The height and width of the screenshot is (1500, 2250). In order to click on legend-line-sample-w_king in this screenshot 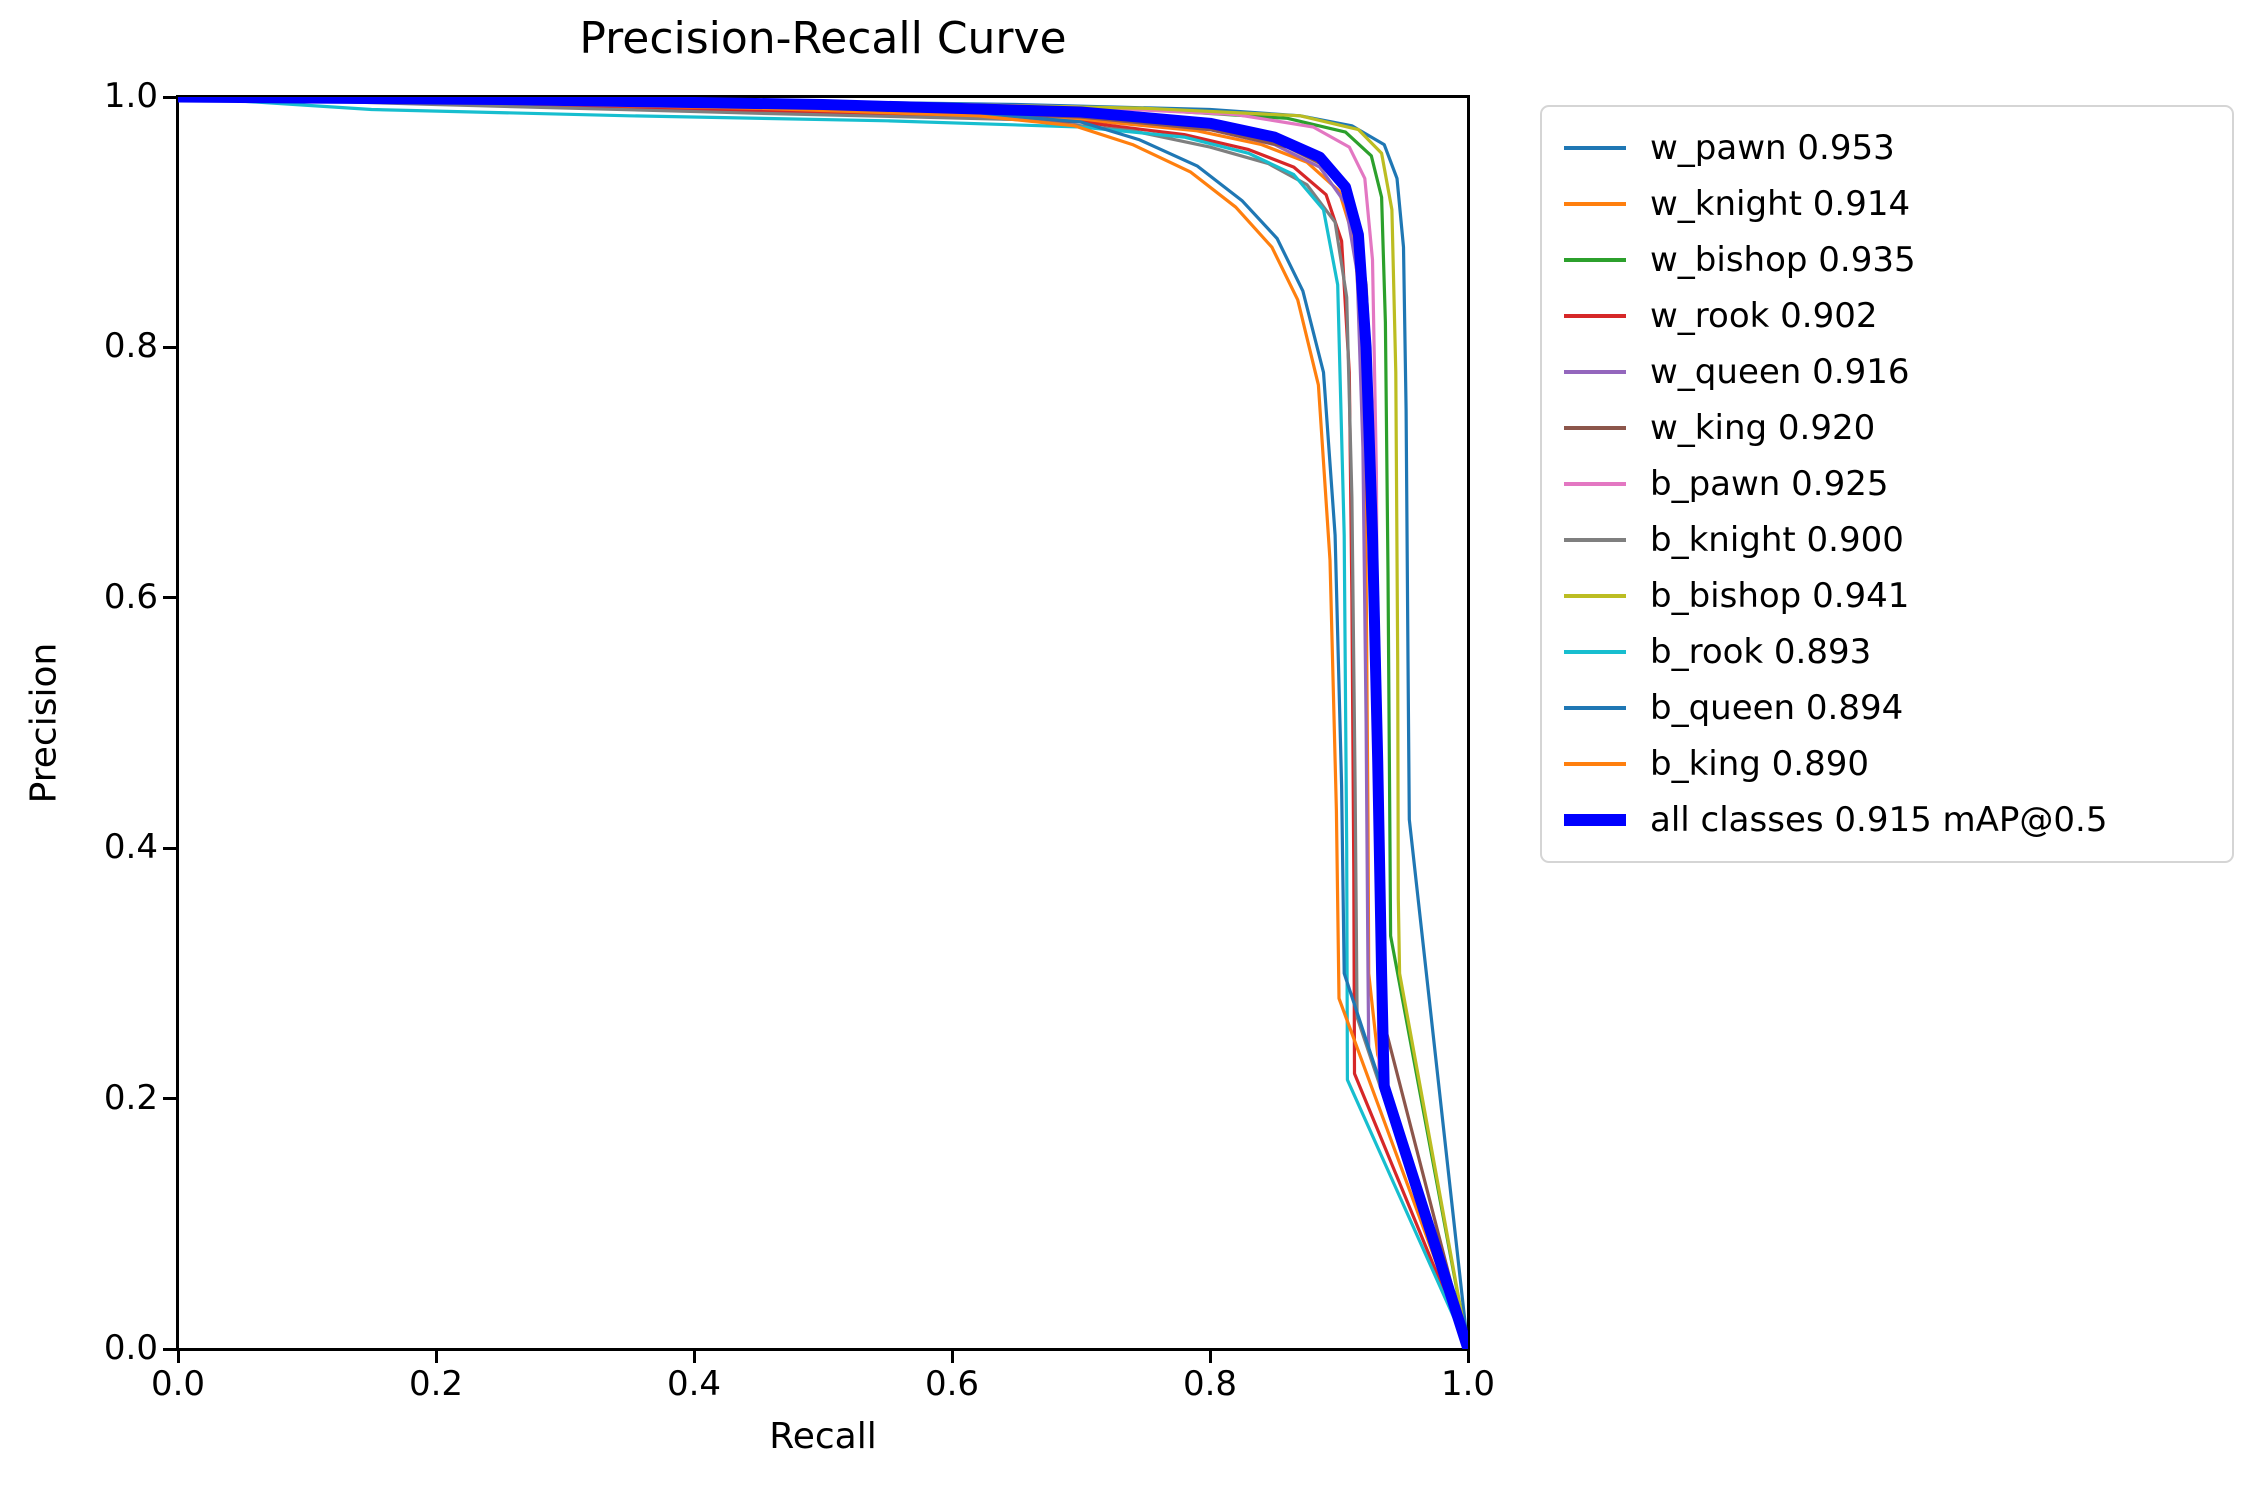, I will do `click(1595, 428)`.